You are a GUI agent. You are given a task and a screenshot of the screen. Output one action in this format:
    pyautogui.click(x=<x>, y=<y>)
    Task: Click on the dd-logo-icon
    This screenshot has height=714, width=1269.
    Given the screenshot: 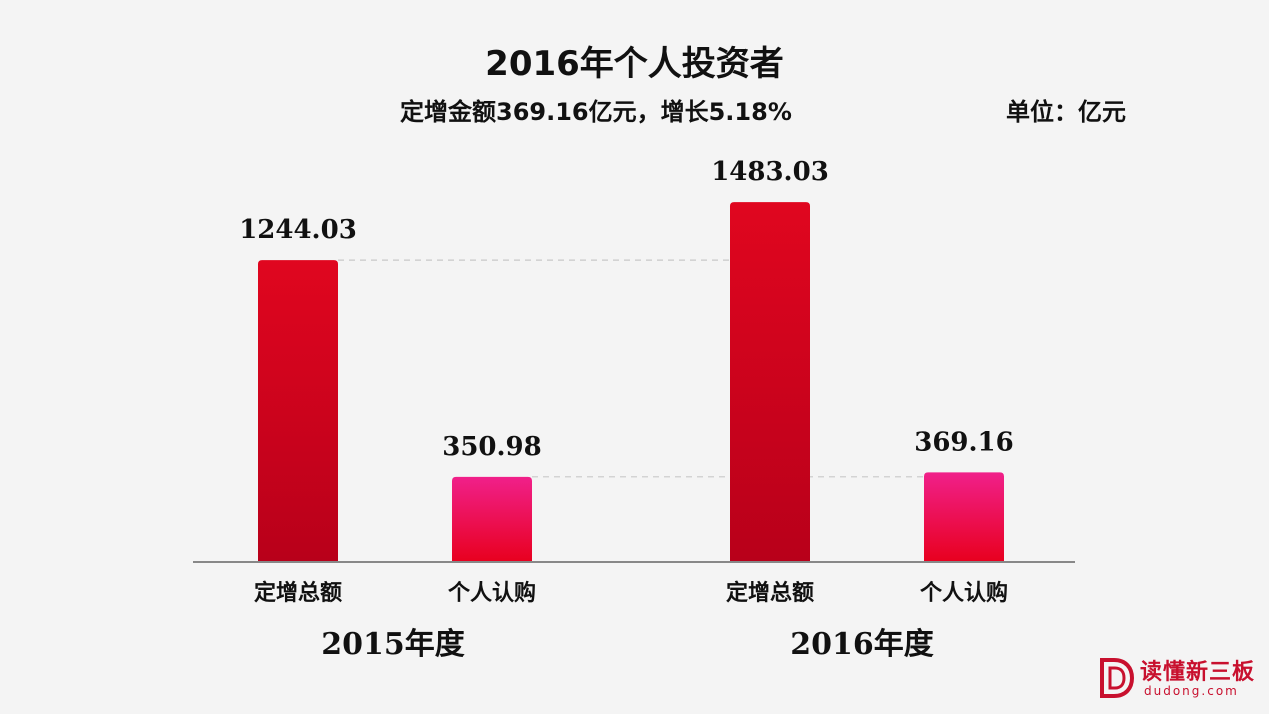 What is the action you would take?
    pyautogui.click(x=1117, y=678)
    